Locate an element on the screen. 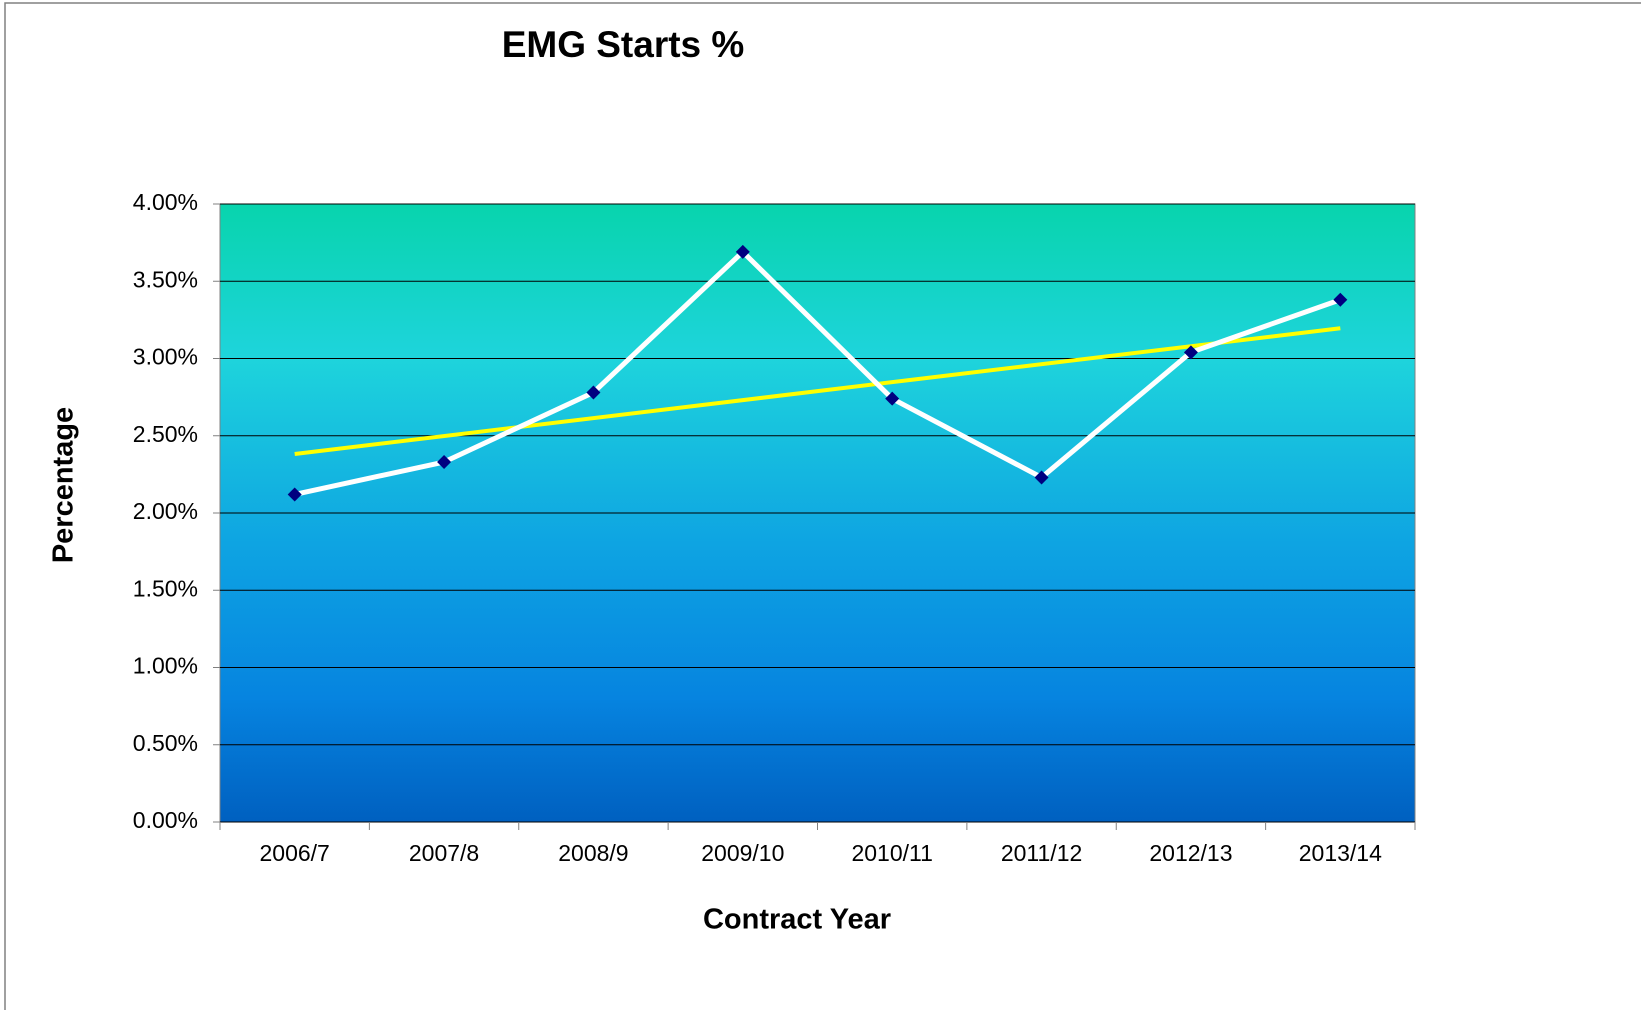 This screenshot has width=1641, height=1010. y-tick-label: 4.00% is located at coordinates (165, 202).